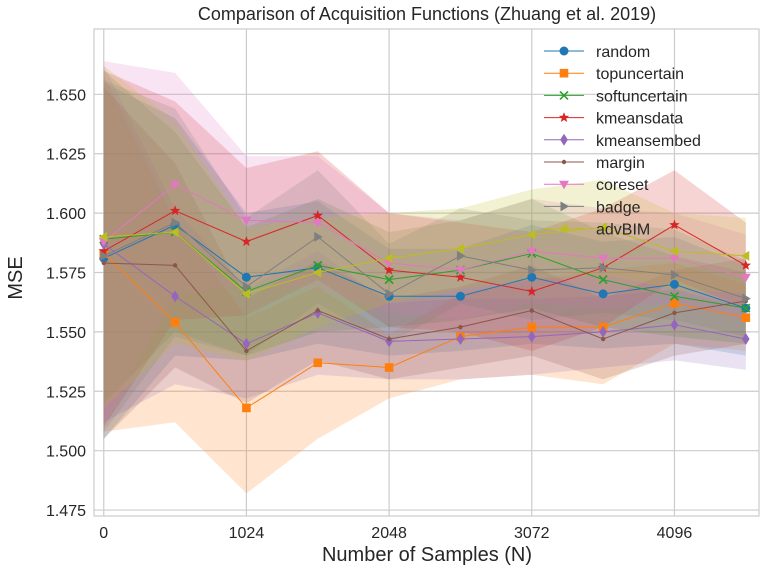 This screenshot has height=573, width=761. Describe the element at coordinates (66, 511) in the screenshot. I see `y-tick-label: 1.475` at that location.